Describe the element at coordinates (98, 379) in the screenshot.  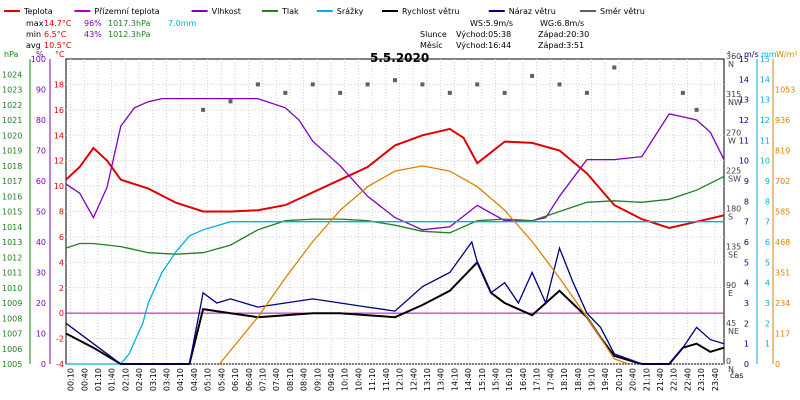
I see `x-tick-label: 01:10` at that location.